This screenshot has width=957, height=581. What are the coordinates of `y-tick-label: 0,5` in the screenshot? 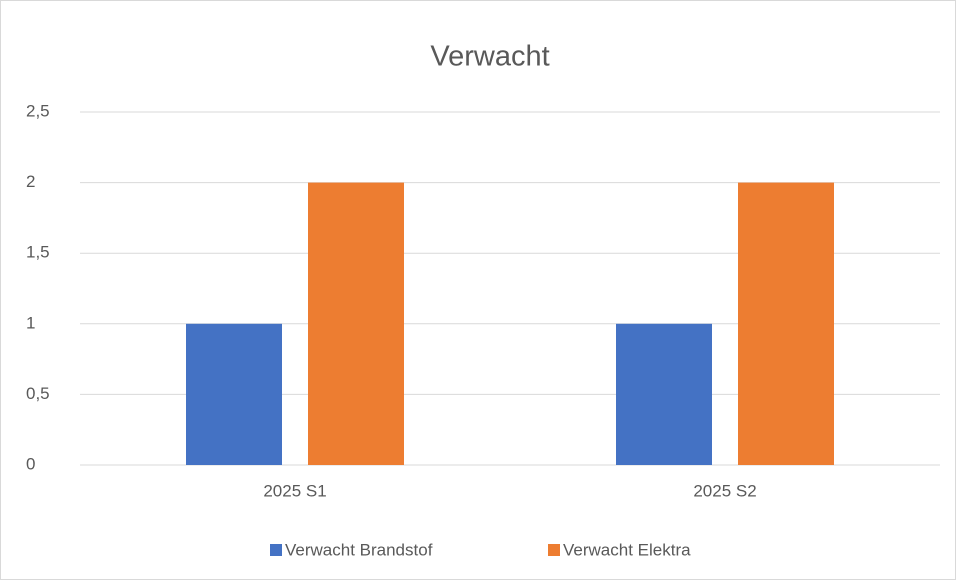 It's located at (38, 393).